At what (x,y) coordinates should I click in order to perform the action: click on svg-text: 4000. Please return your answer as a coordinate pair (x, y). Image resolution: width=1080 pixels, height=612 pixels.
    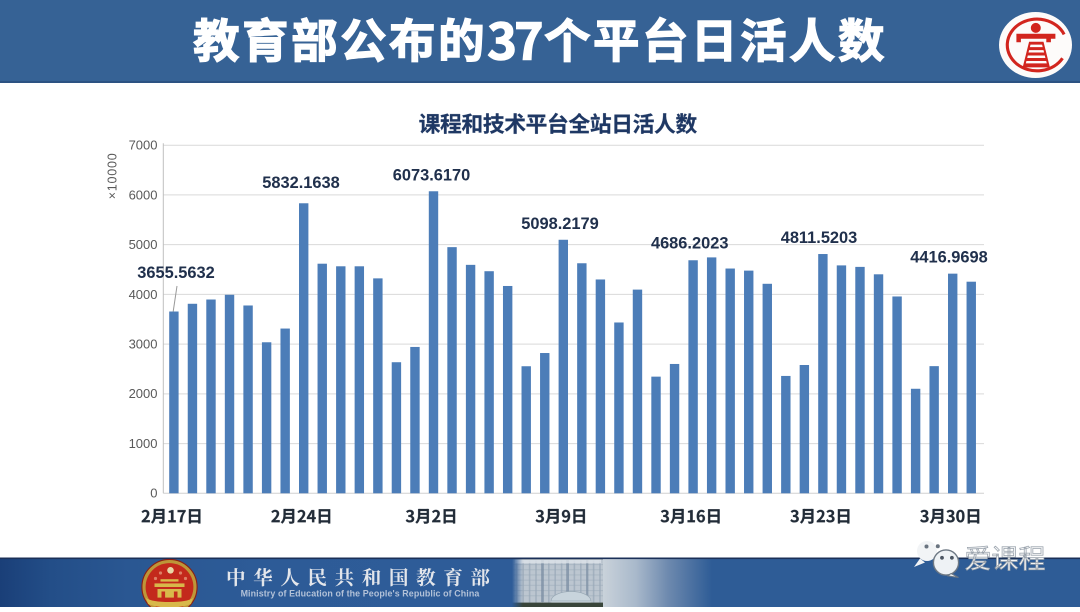
    Looking at the image, I should click on (143, 294).